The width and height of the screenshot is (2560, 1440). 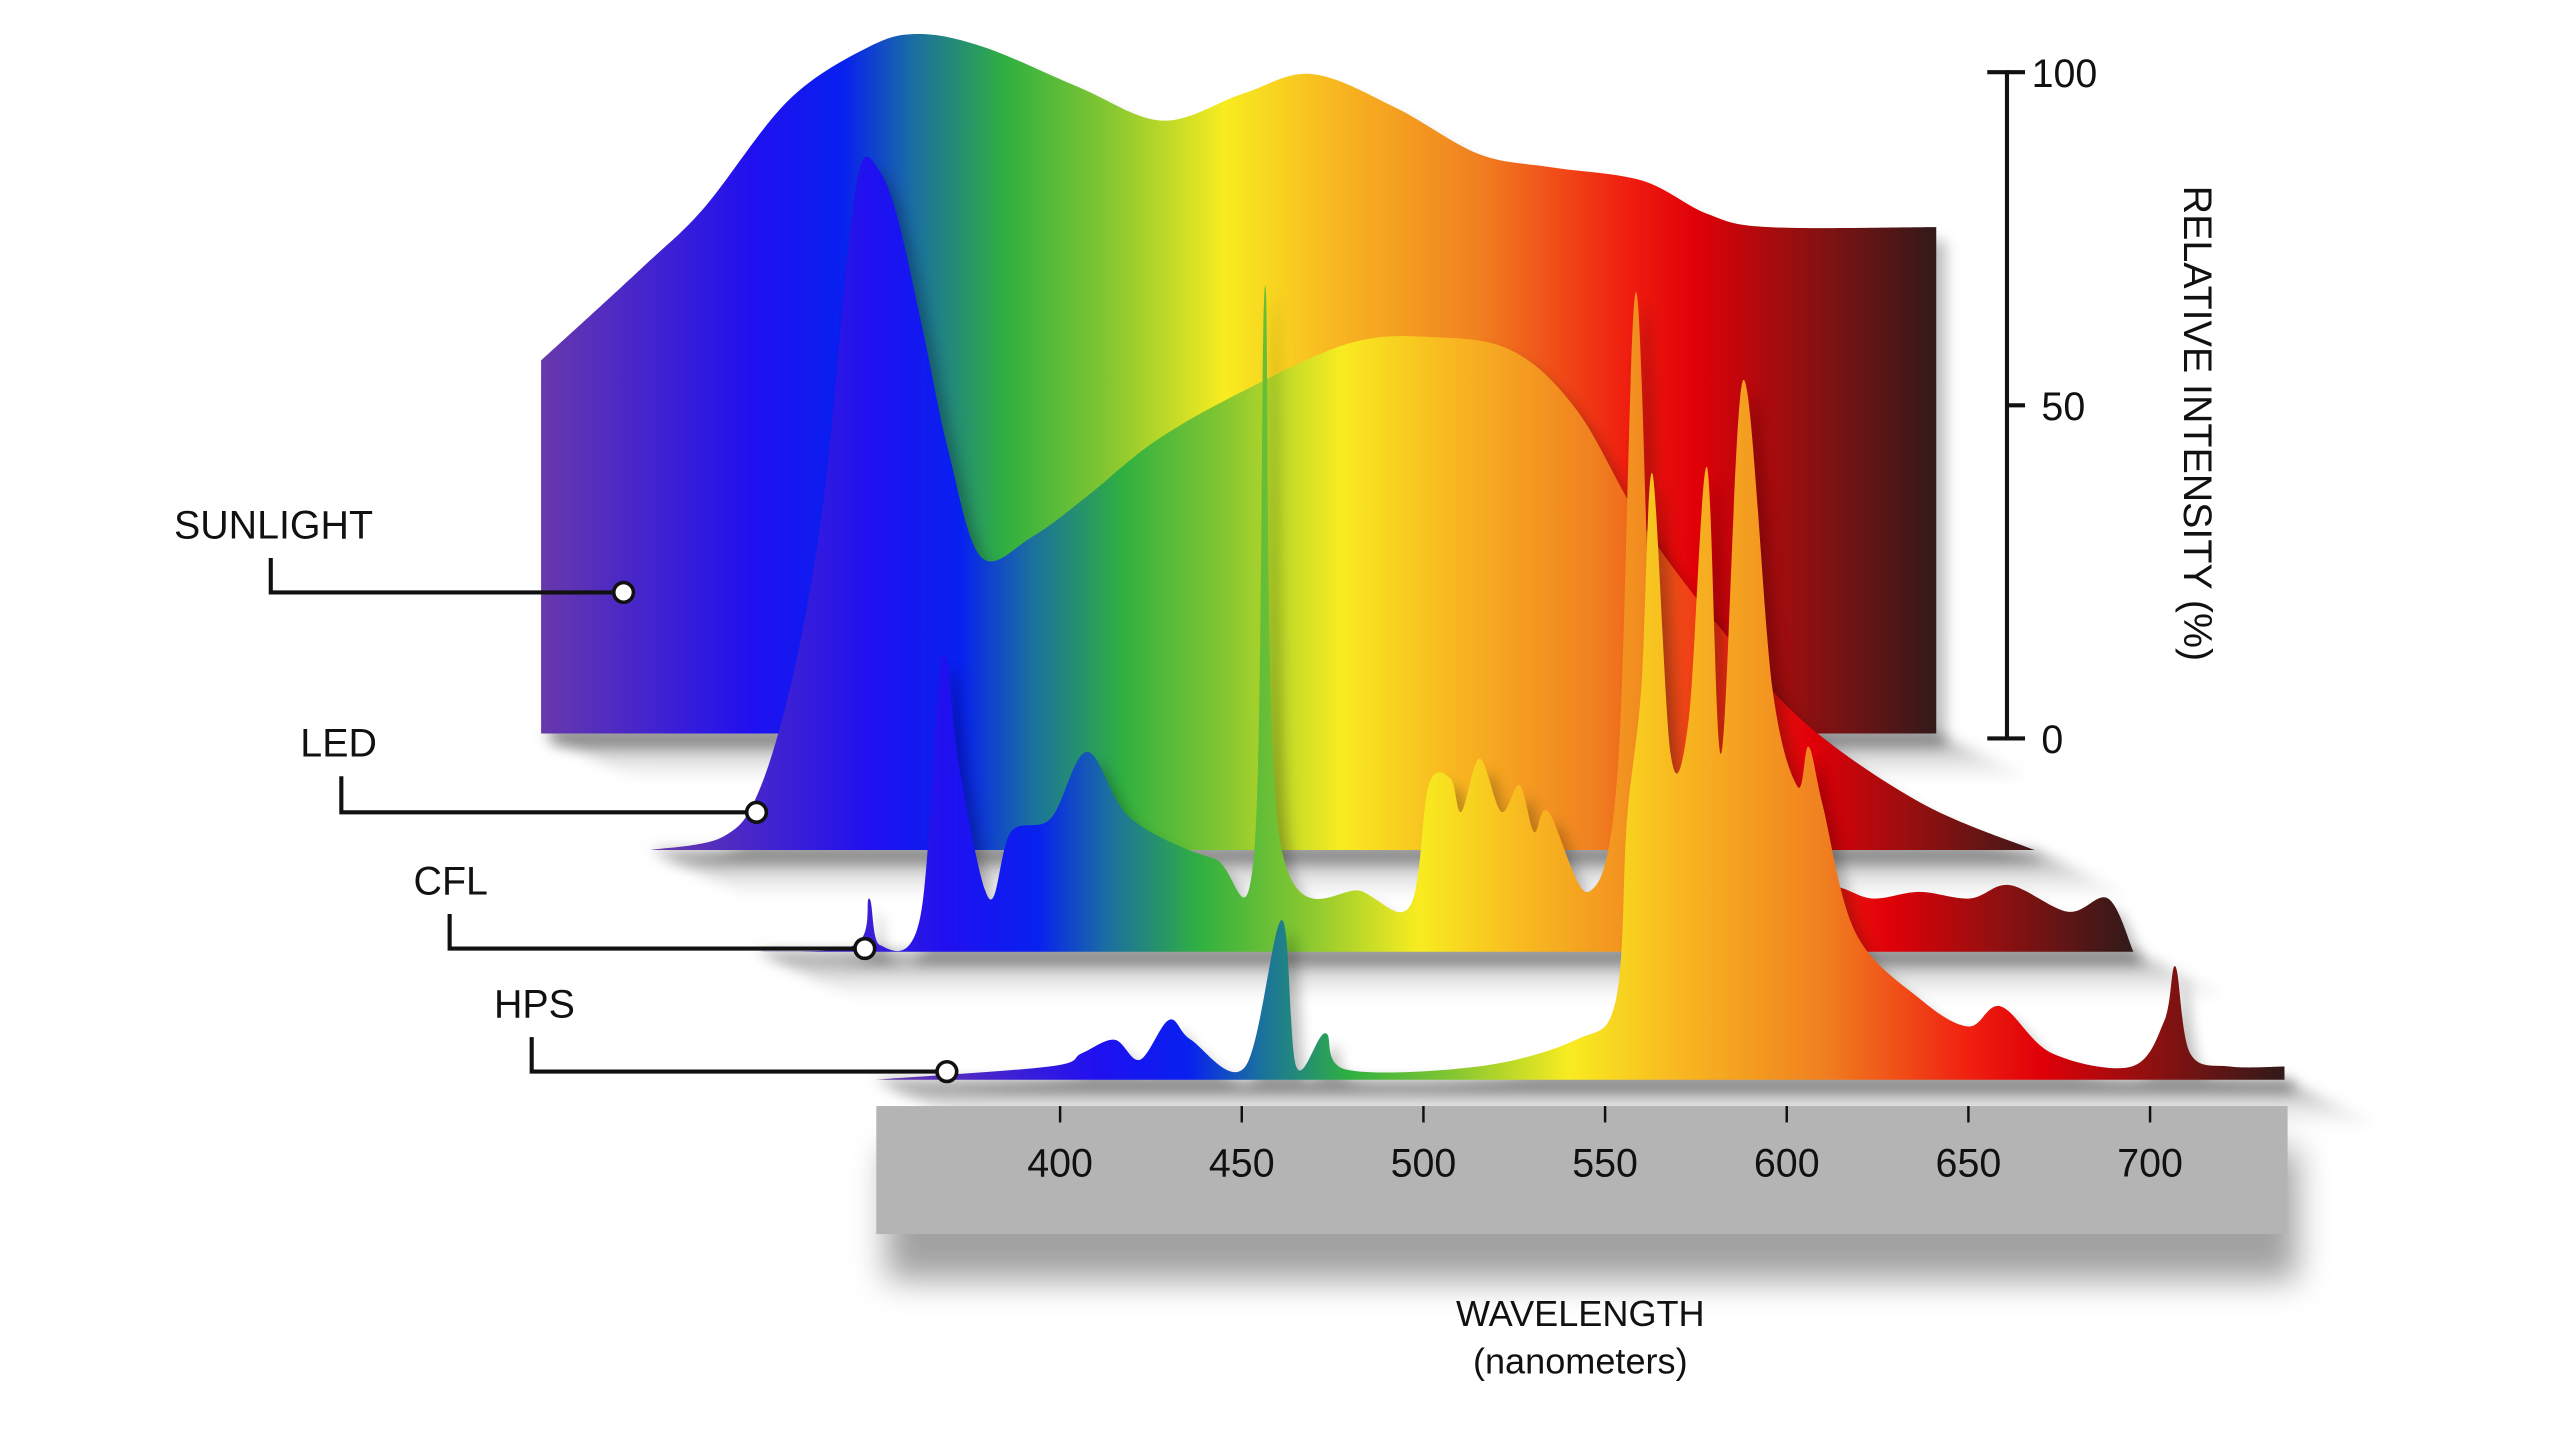 I want to click on x-axis-title: WAVELENGTH, so click(x=1580, y=1313).